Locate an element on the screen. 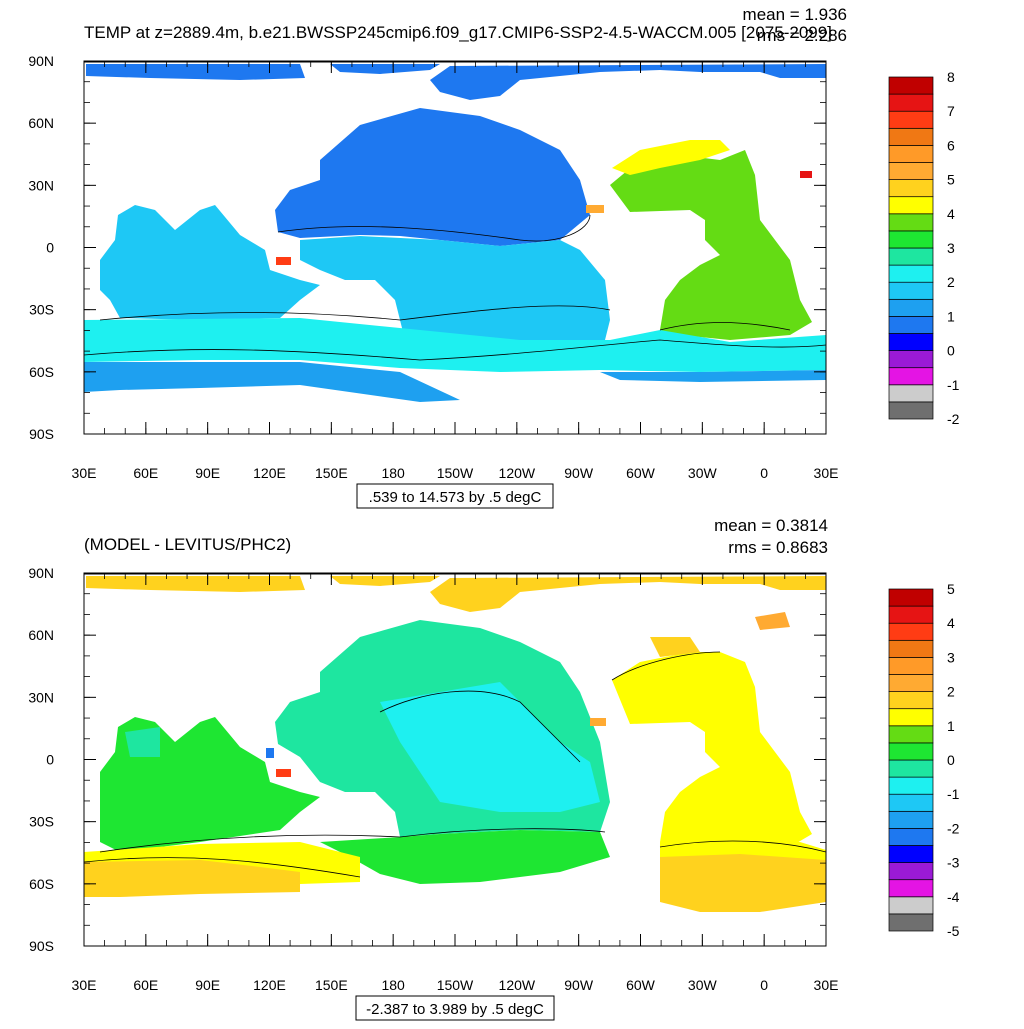  bottom-colorbar-label: -3 is located at coordinates (953, 863).